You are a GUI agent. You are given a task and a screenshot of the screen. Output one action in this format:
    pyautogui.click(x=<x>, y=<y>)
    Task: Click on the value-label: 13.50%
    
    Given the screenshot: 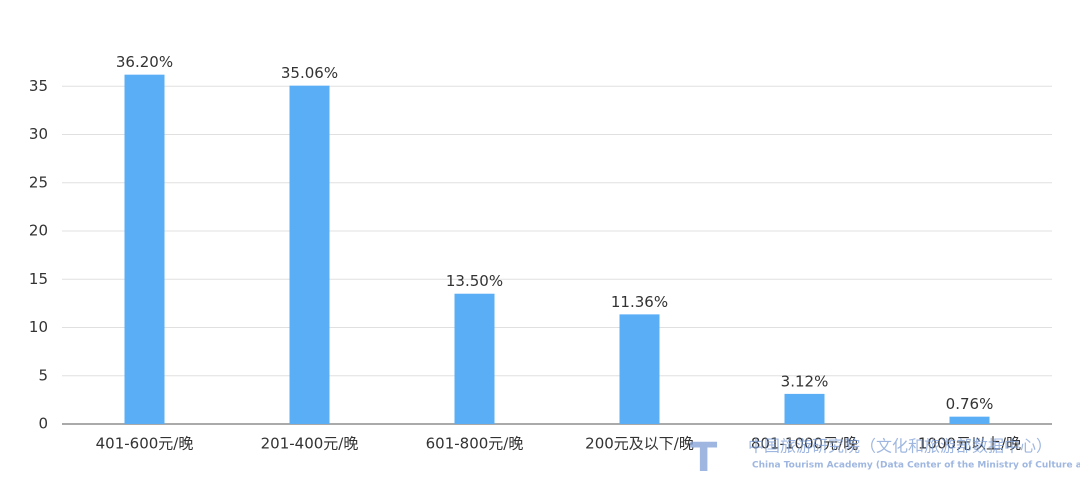 What is the action you would take?
    pyautogui.click(x=474, y=281)
    